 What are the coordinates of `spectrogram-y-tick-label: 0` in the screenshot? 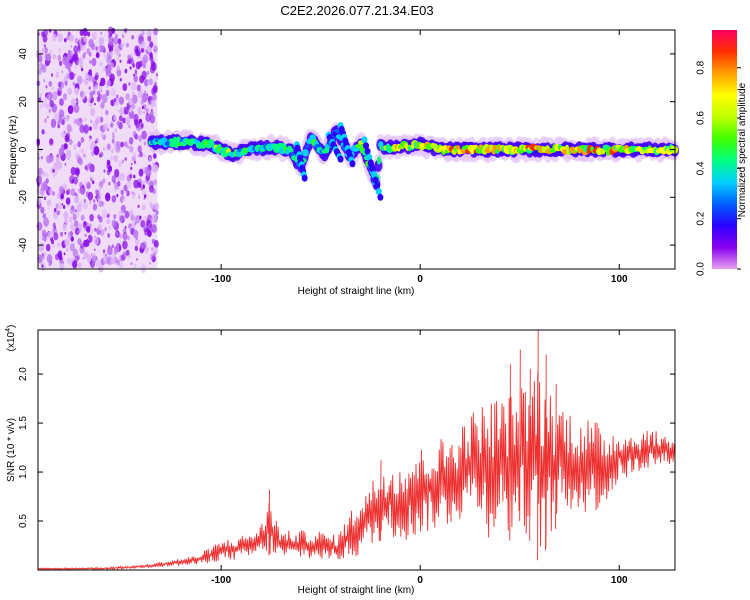 It's located at (23, 149).